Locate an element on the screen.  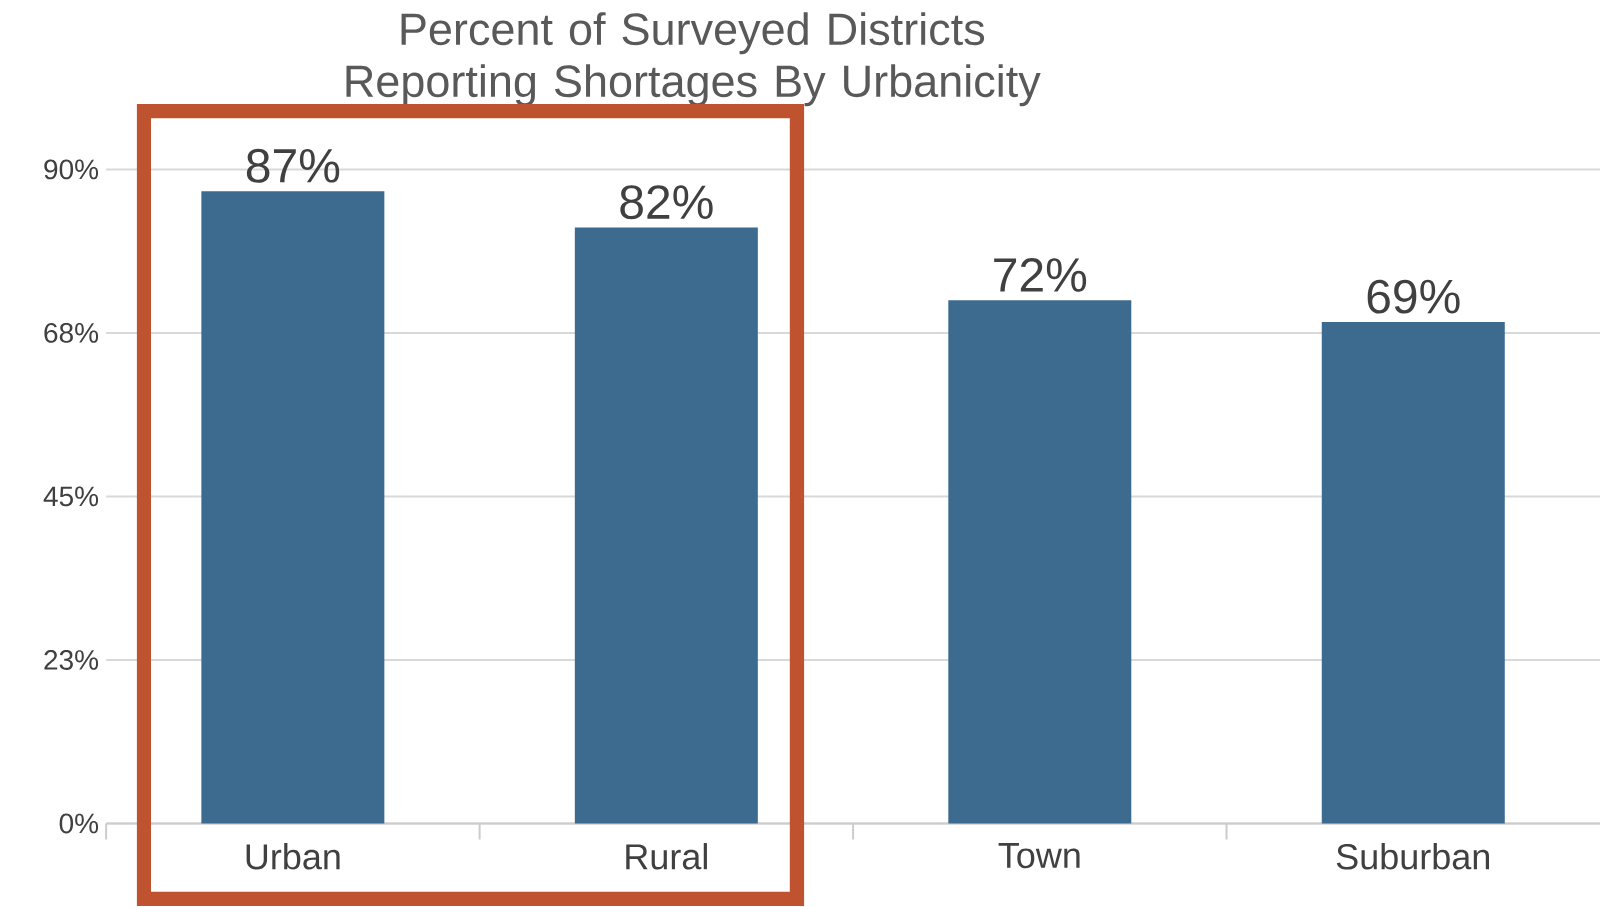
y-tick-label: 68% is located at coordinates (71, 332).